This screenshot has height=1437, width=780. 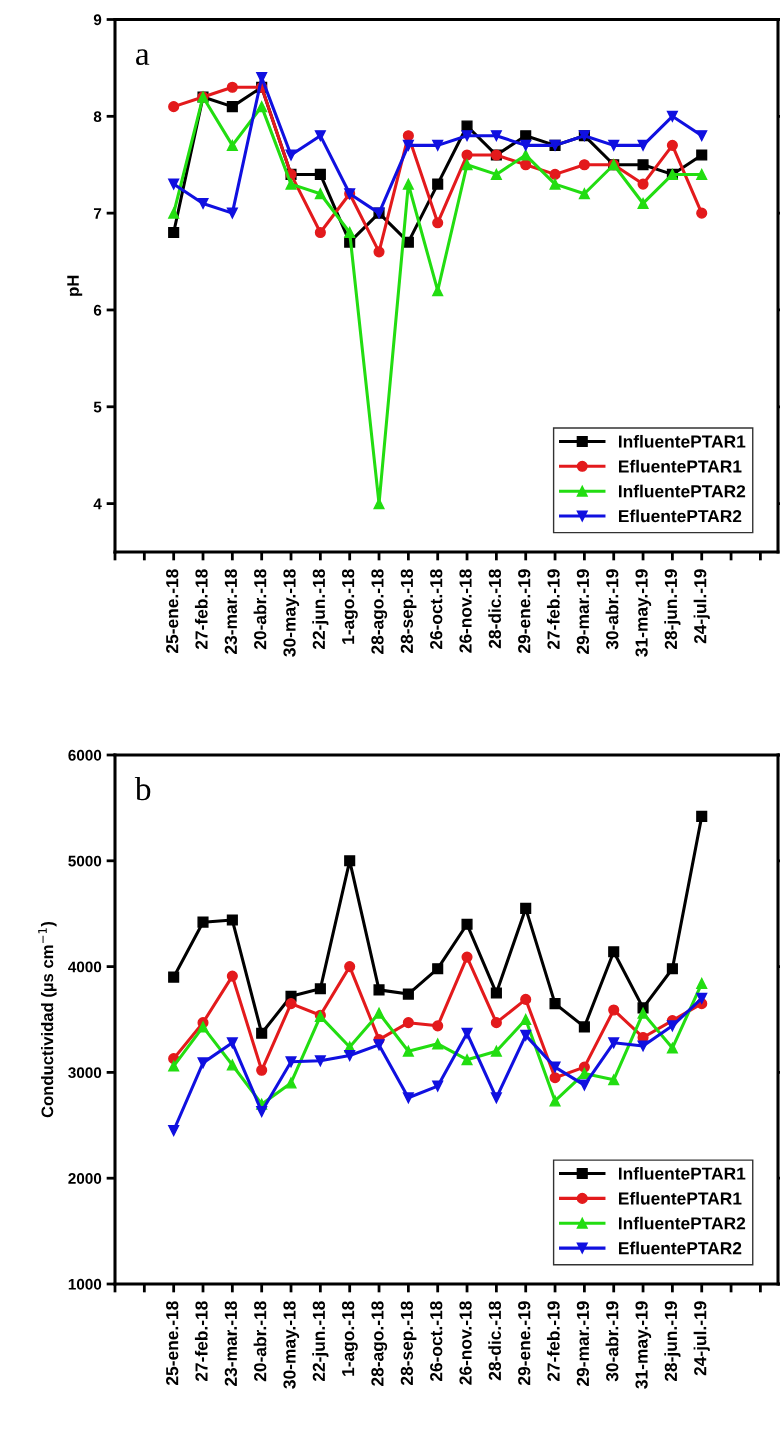 What do you see at coordinates (97, 504) in the screenshot?
I see `y-tick-label: 4` at bounding box center [97, 504].